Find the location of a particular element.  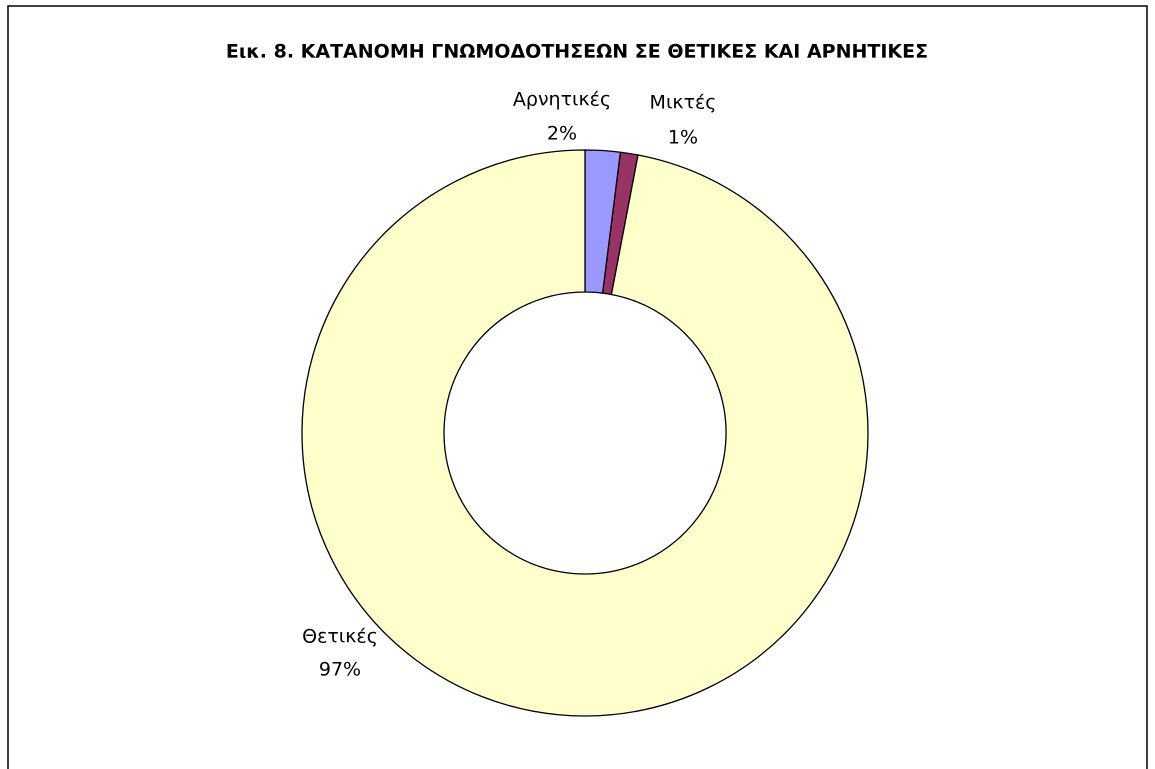

slice-value-label: 2% is located at coordinates (562, 134).